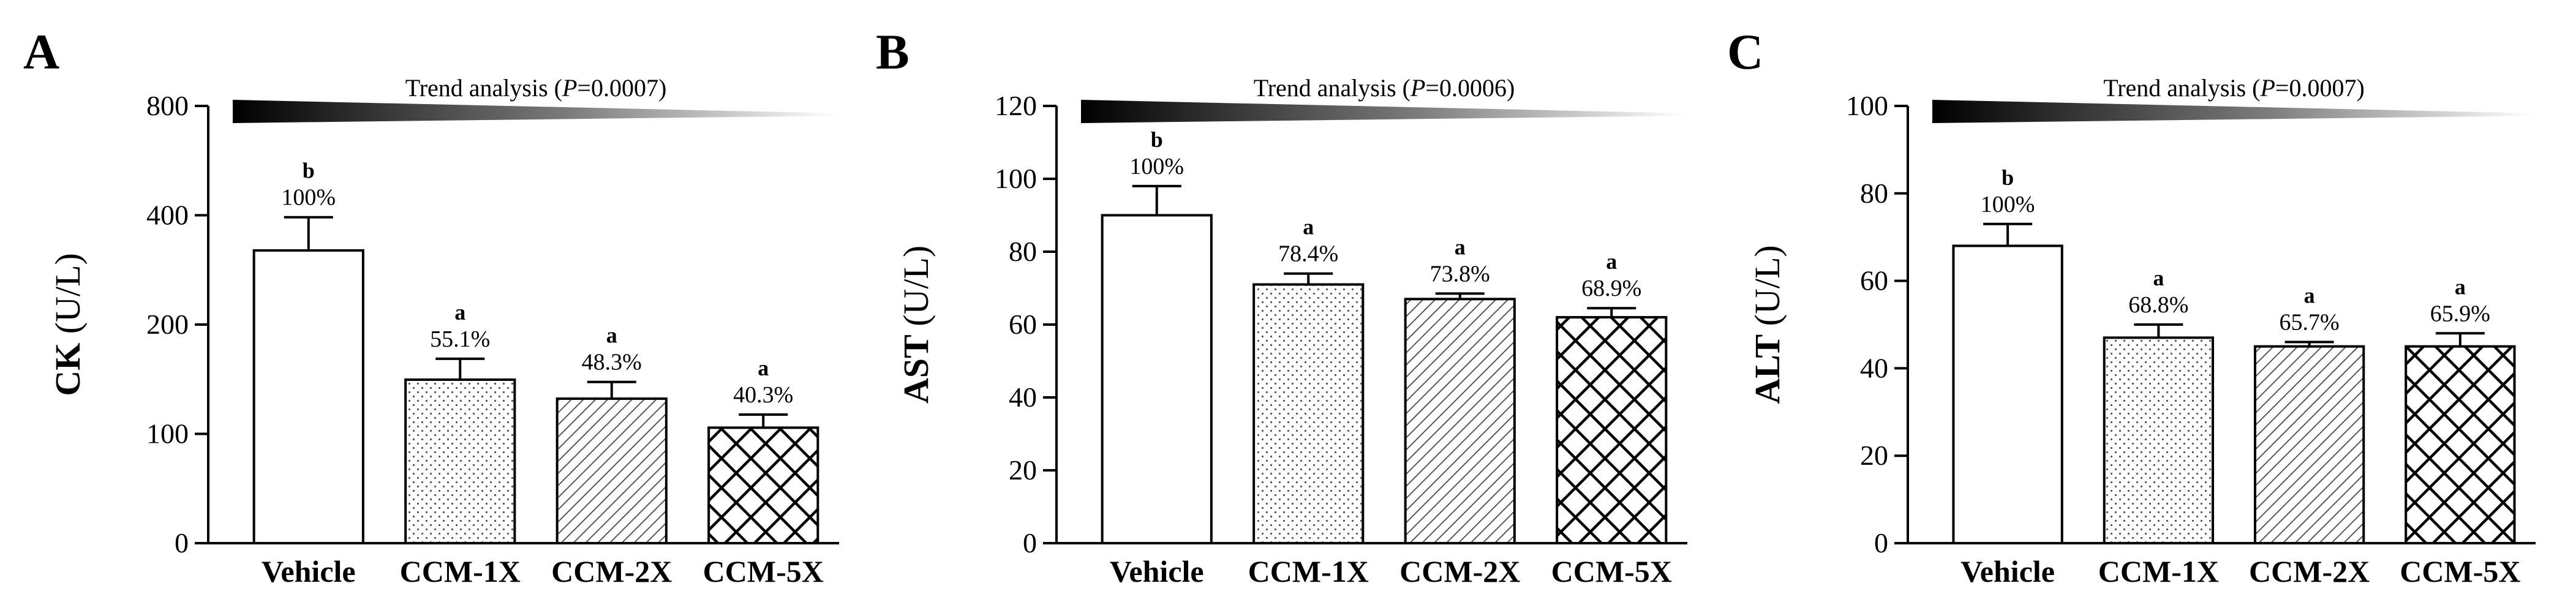  What do you see at coordinates (41, 52) in the screenshot?
I see `panel-label: A` at bounding box center [41, 52].